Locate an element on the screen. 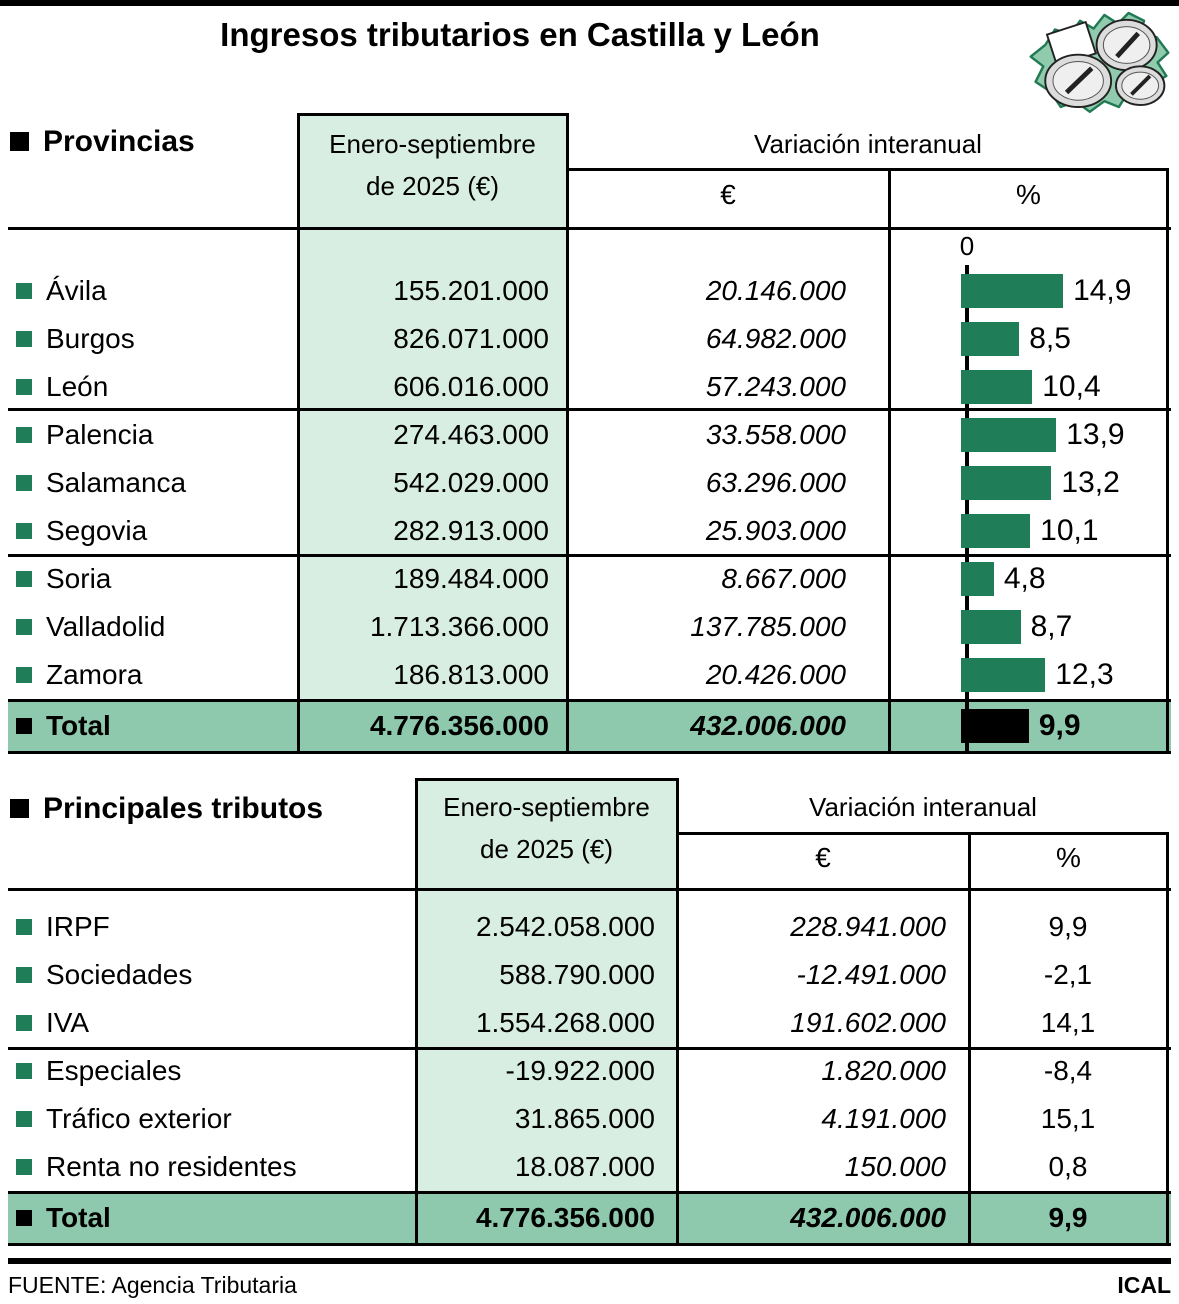 The width and height of the screenshot is (1179, 1304). source-label: FUENTE: Agencia Tributaria is located at coordinates (152, 1285).